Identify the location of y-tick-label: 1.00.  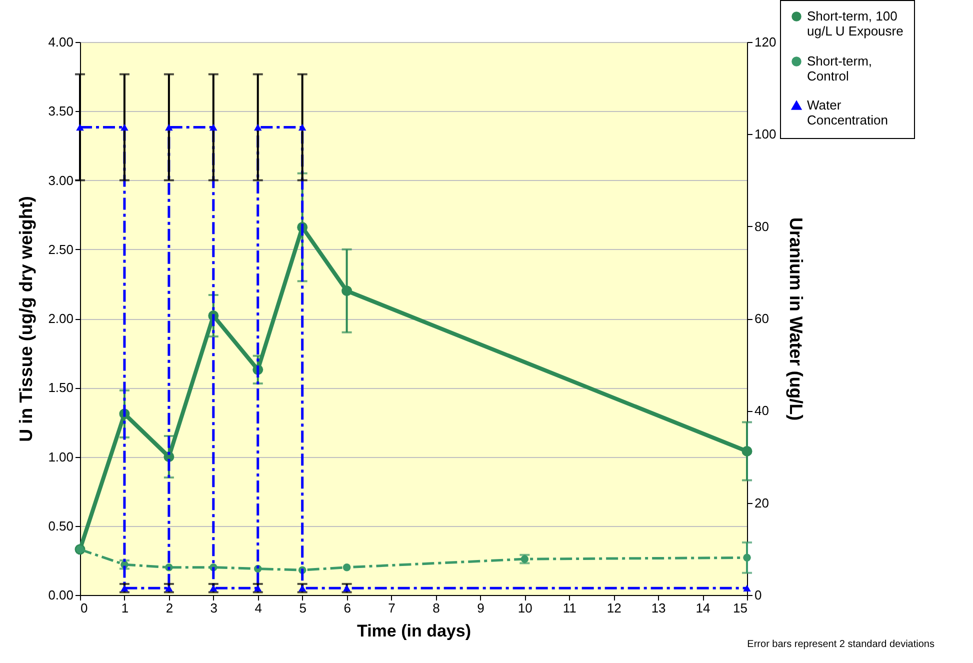
(61, 456).